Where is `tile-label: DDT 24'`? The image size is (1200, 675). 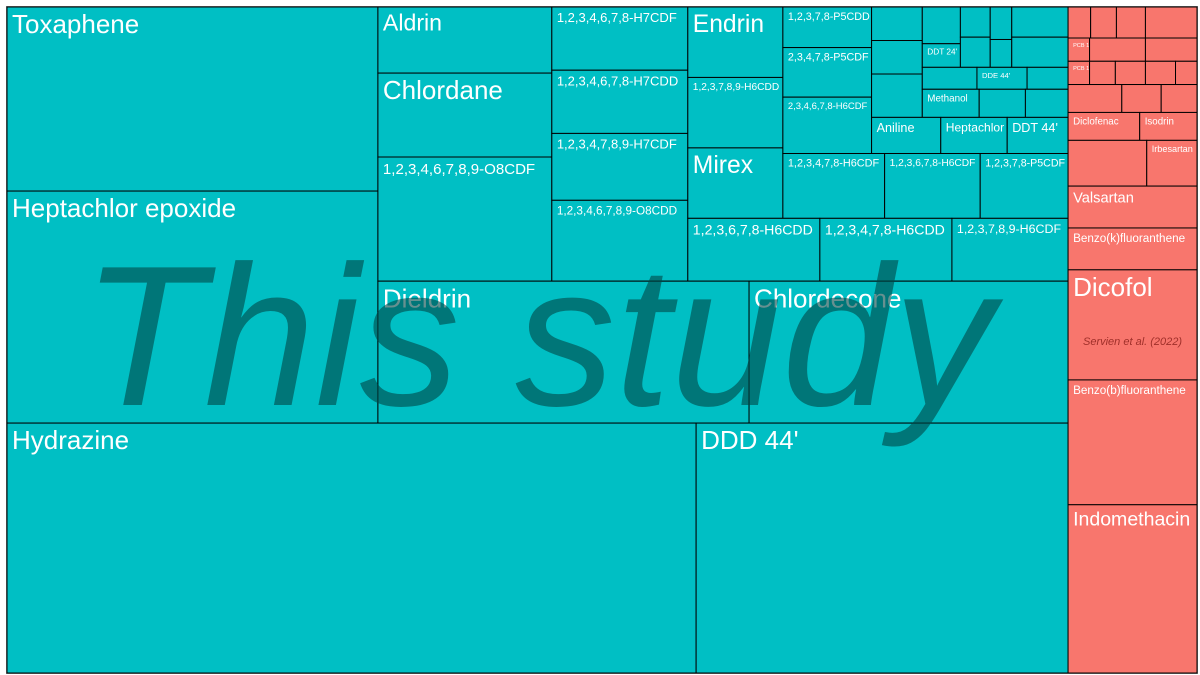 tile-label: DDT 24' is located at coordinates (942, 52).